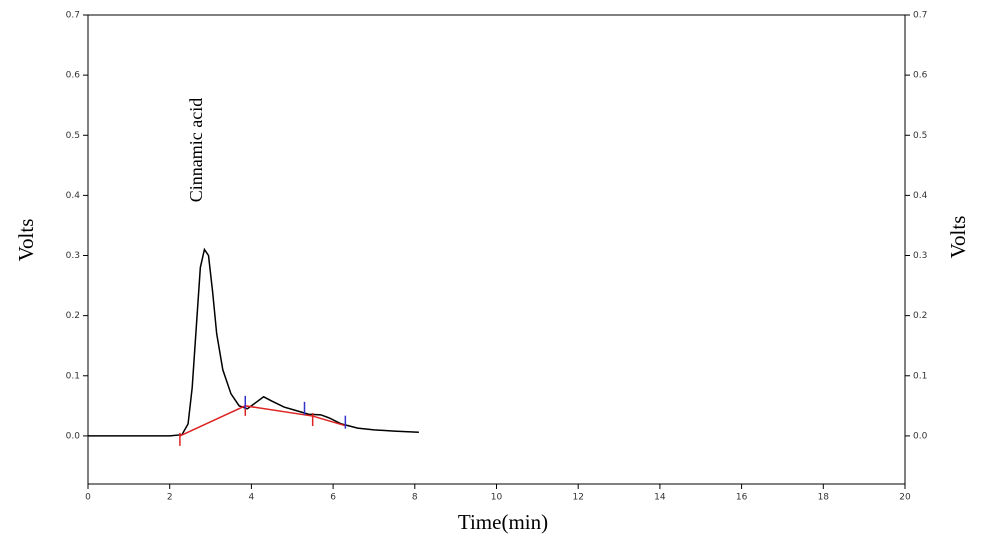 The image size is (1000, 545). I want to click on y-tick-label: 0.1, so click(73, 376).